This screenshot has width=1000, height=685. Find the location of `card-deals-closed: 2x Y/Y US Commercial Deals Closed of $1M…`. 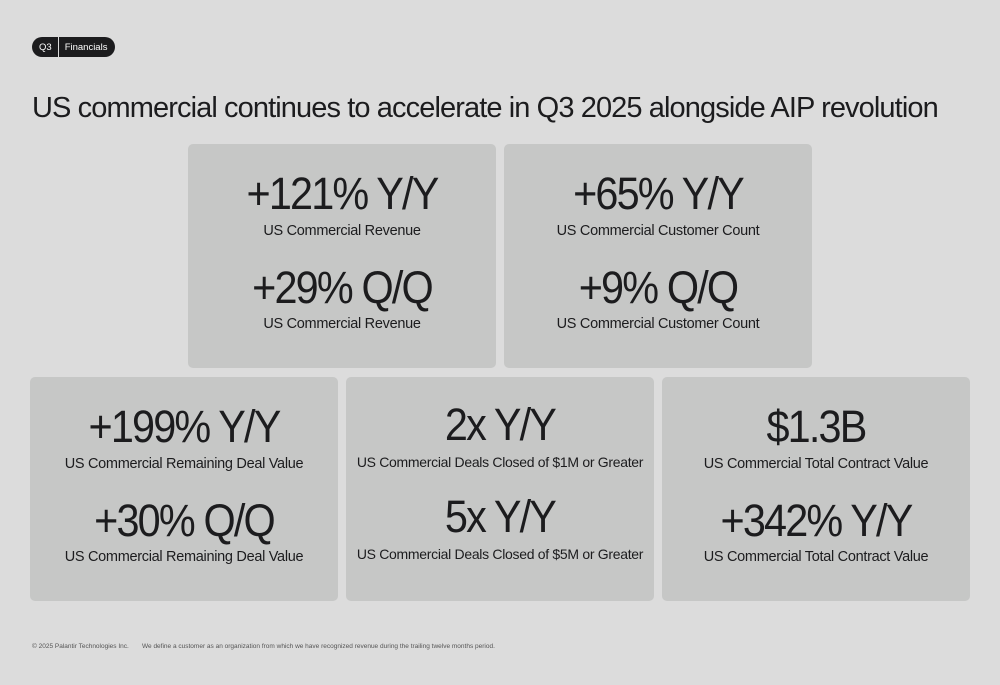

card-deals-closed: 2x Y/Y US Commercial Deals Closed of $1M… is located at coordinates (500, 489).